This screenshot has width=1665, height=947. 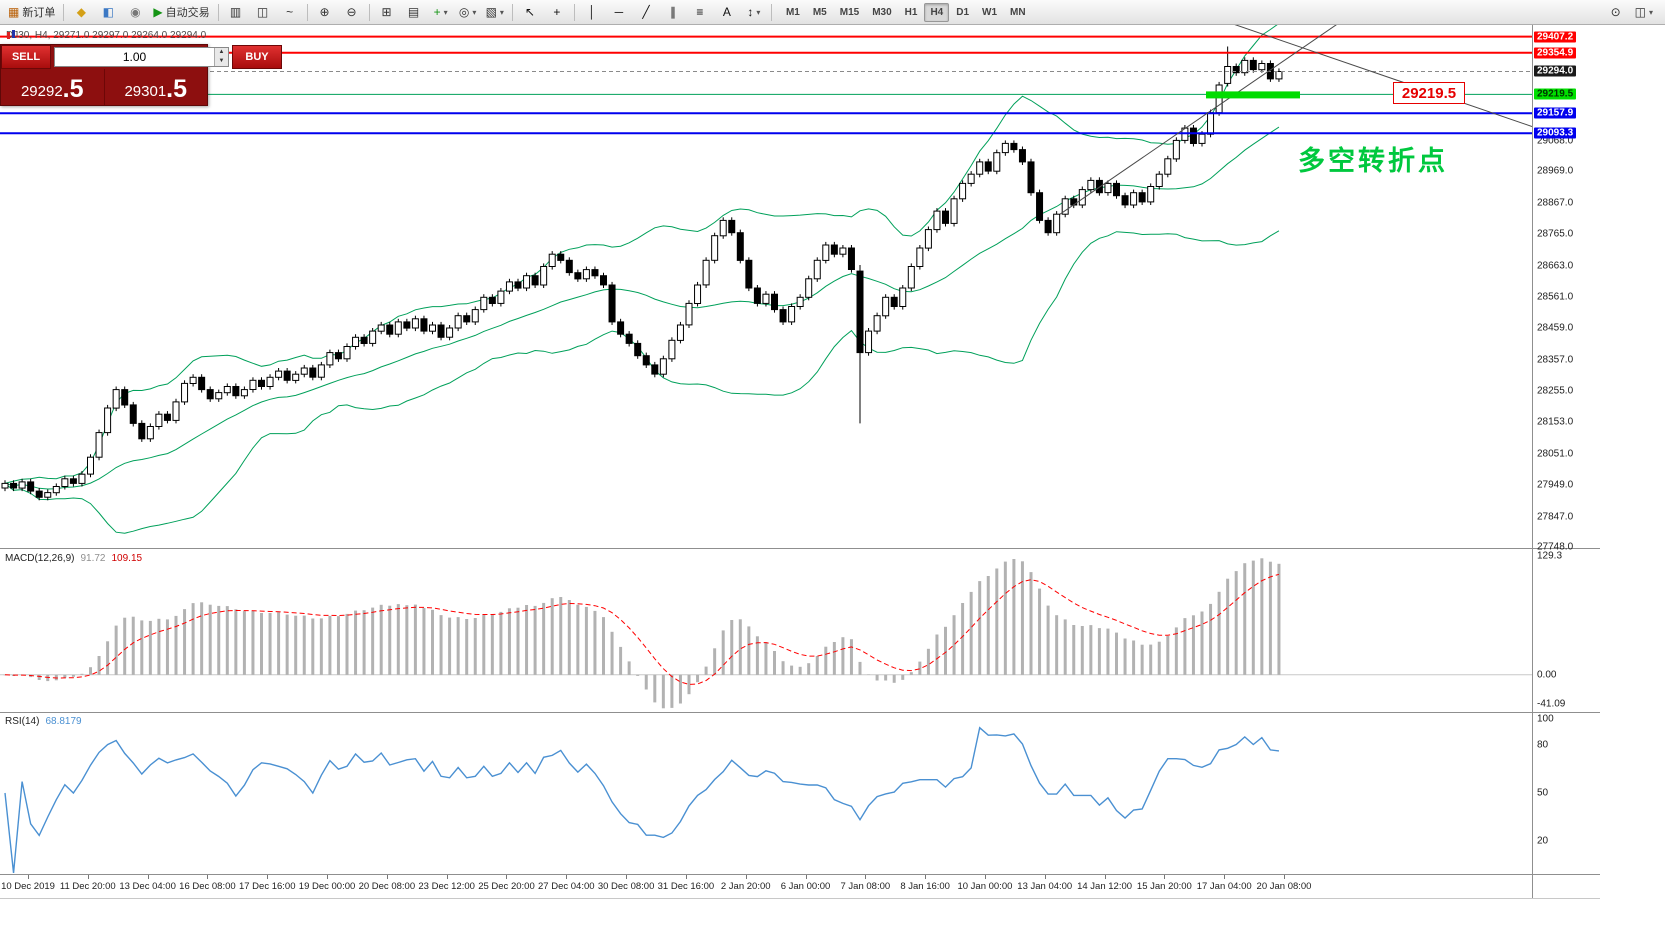 I want to click on new-order-button: ▦ 新订单, so click(x=31, y=12).